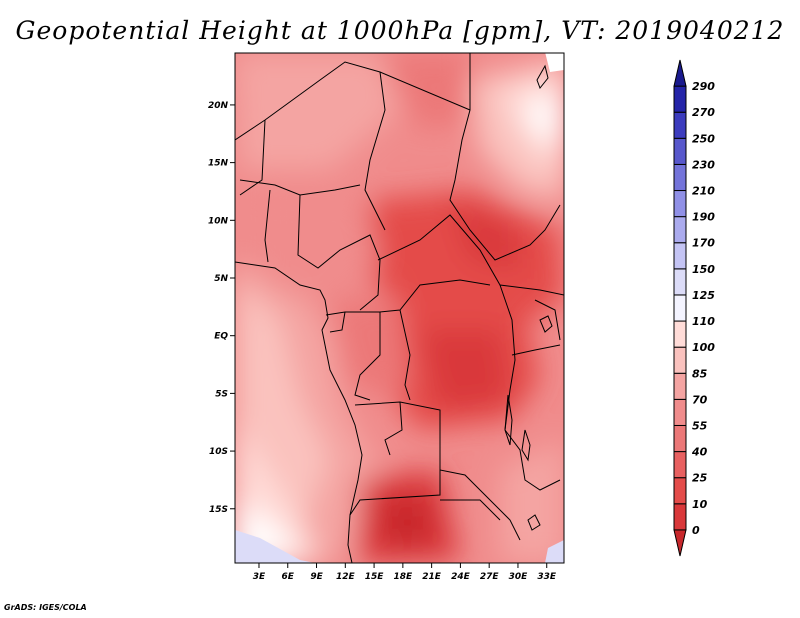 The image size is (800, 618). What do you see at coordinates (519, 577) in the screenshot?
I see `x-tick-label: 30E` at bounding box center [519, 577].